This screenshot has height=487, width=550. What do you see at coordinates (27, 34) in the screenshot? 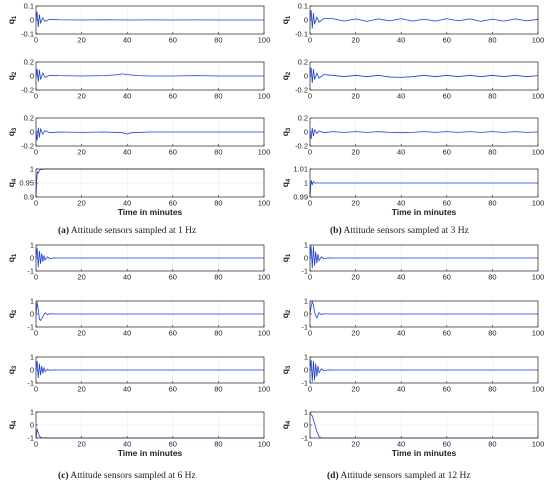
I see `y-tick-label: -0.1` at bounding box center [27, 34].